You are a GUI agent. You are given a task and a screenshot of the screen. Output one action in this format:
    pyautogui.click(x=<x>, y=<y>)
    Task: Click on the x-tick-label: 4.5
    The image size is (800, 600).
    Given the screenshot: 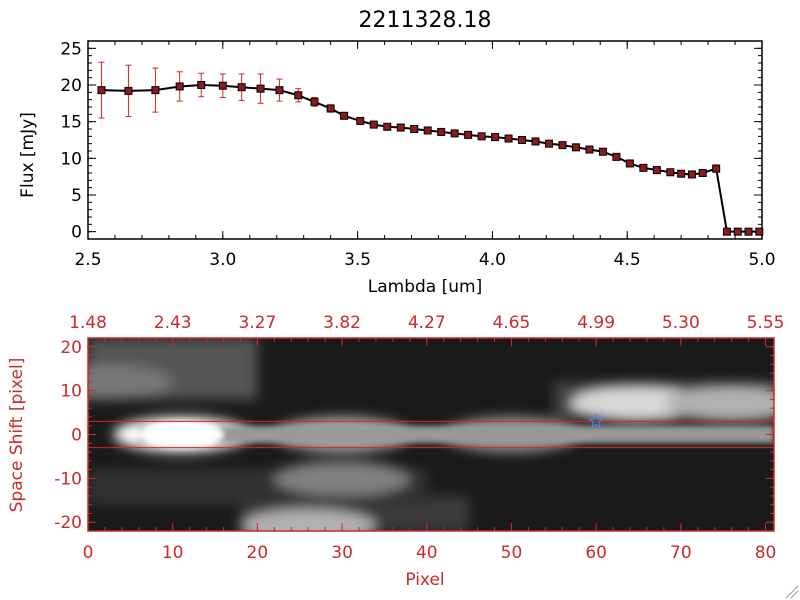 What is the action you would take?
    pyautogui.click(x=627, y=260)
    